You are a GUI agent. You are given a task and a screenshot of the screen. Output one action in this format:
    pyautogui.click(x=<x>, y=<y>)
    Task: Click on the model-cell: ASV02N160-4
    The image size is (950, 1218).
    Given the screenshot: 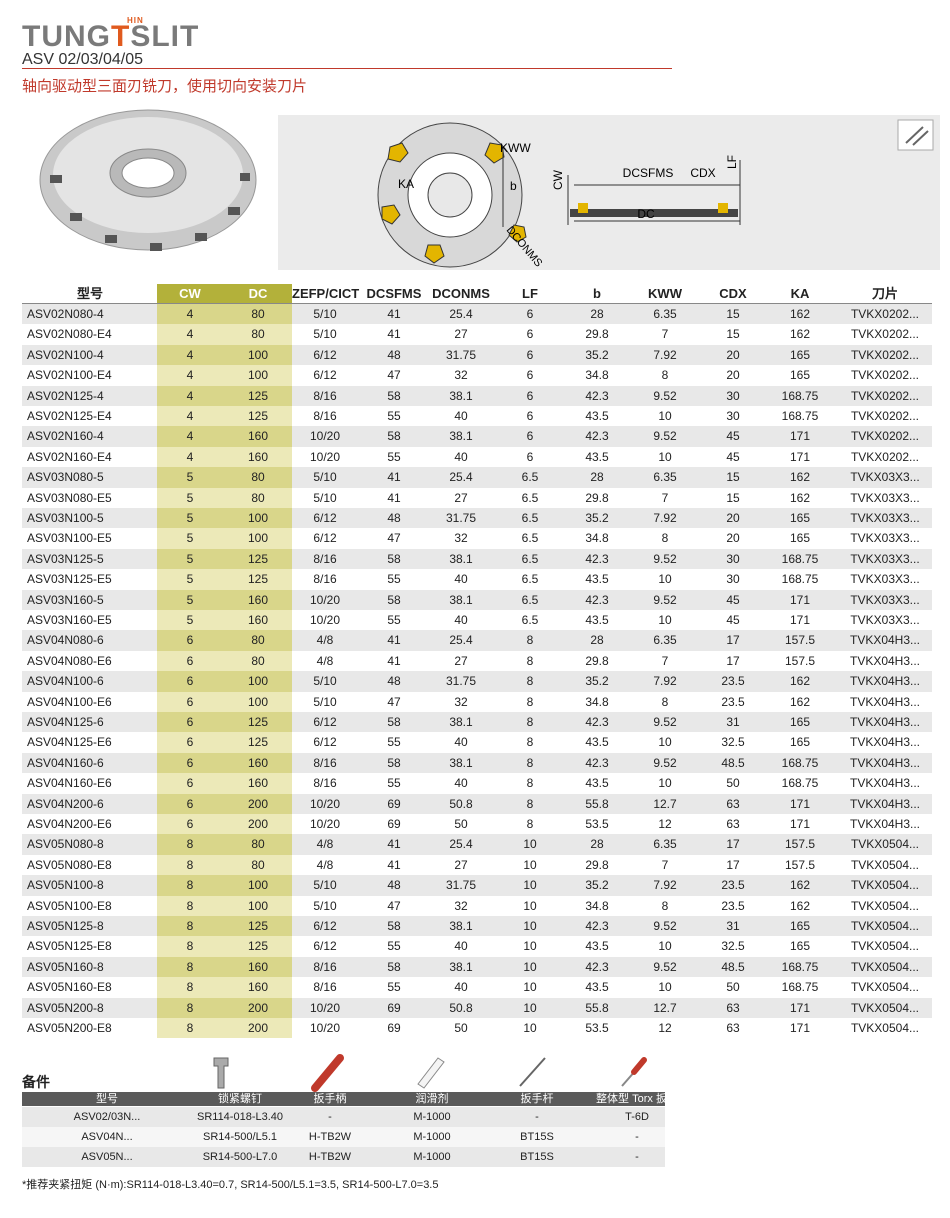 What is the action you would take?
    pyautogui.click(x=65, y=436)
    